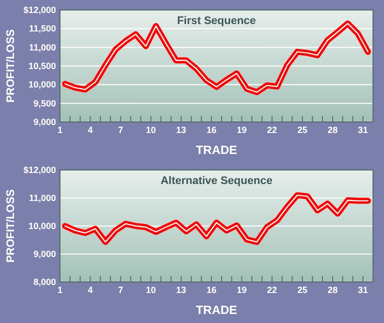 Image resolution: width=384 pixels, height=323 pixels. I want to click on text: First Sequence, so click(216, 21).